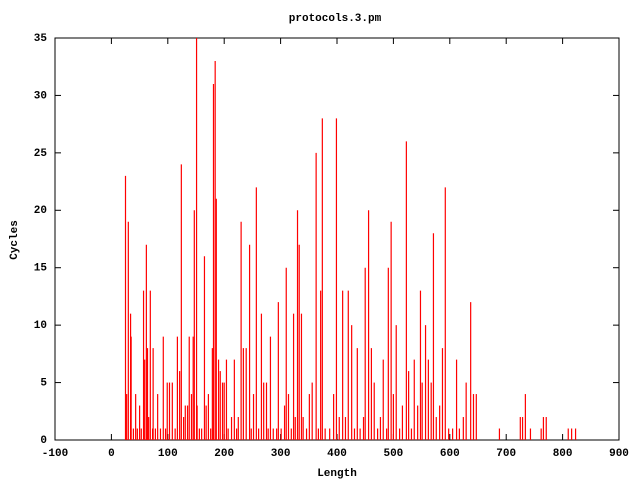  Describe the element at coordinates (15, 240) in the screenshot. I see `y-axis-label: Cycles` at that location.